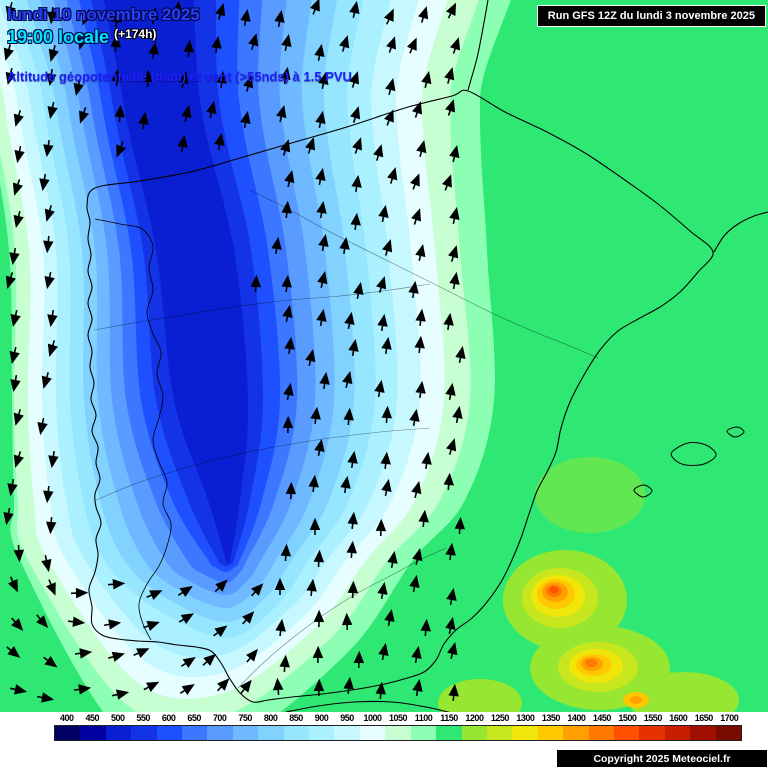 The height and width of the screenshot is (768, 768). I want to click on legend-value: 1000, so click(373, 718).